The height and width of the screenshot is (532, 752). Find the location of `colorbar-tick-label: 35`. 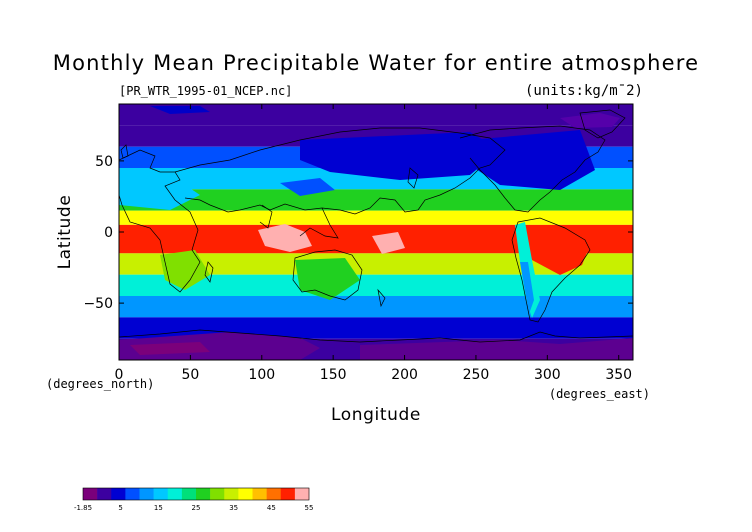

colorbar-tick-label: 35 is located at coordinates (233, 508).